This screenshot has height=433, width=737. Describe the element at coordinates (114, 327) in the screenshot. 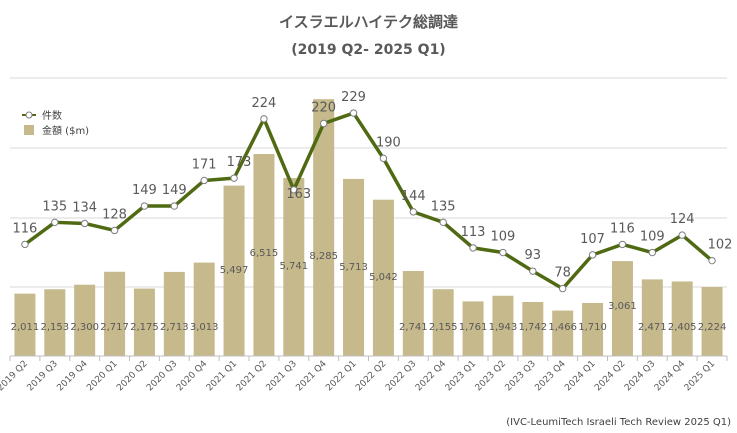

I see `bar-data-label: 2,717` at that location.